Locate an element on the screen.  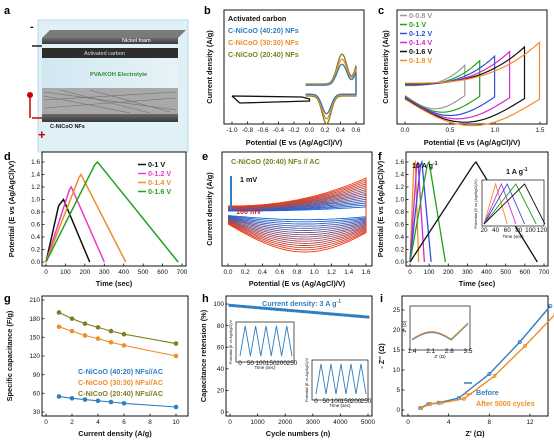
ytick-label: 10 is located at coordinates (397, 370).